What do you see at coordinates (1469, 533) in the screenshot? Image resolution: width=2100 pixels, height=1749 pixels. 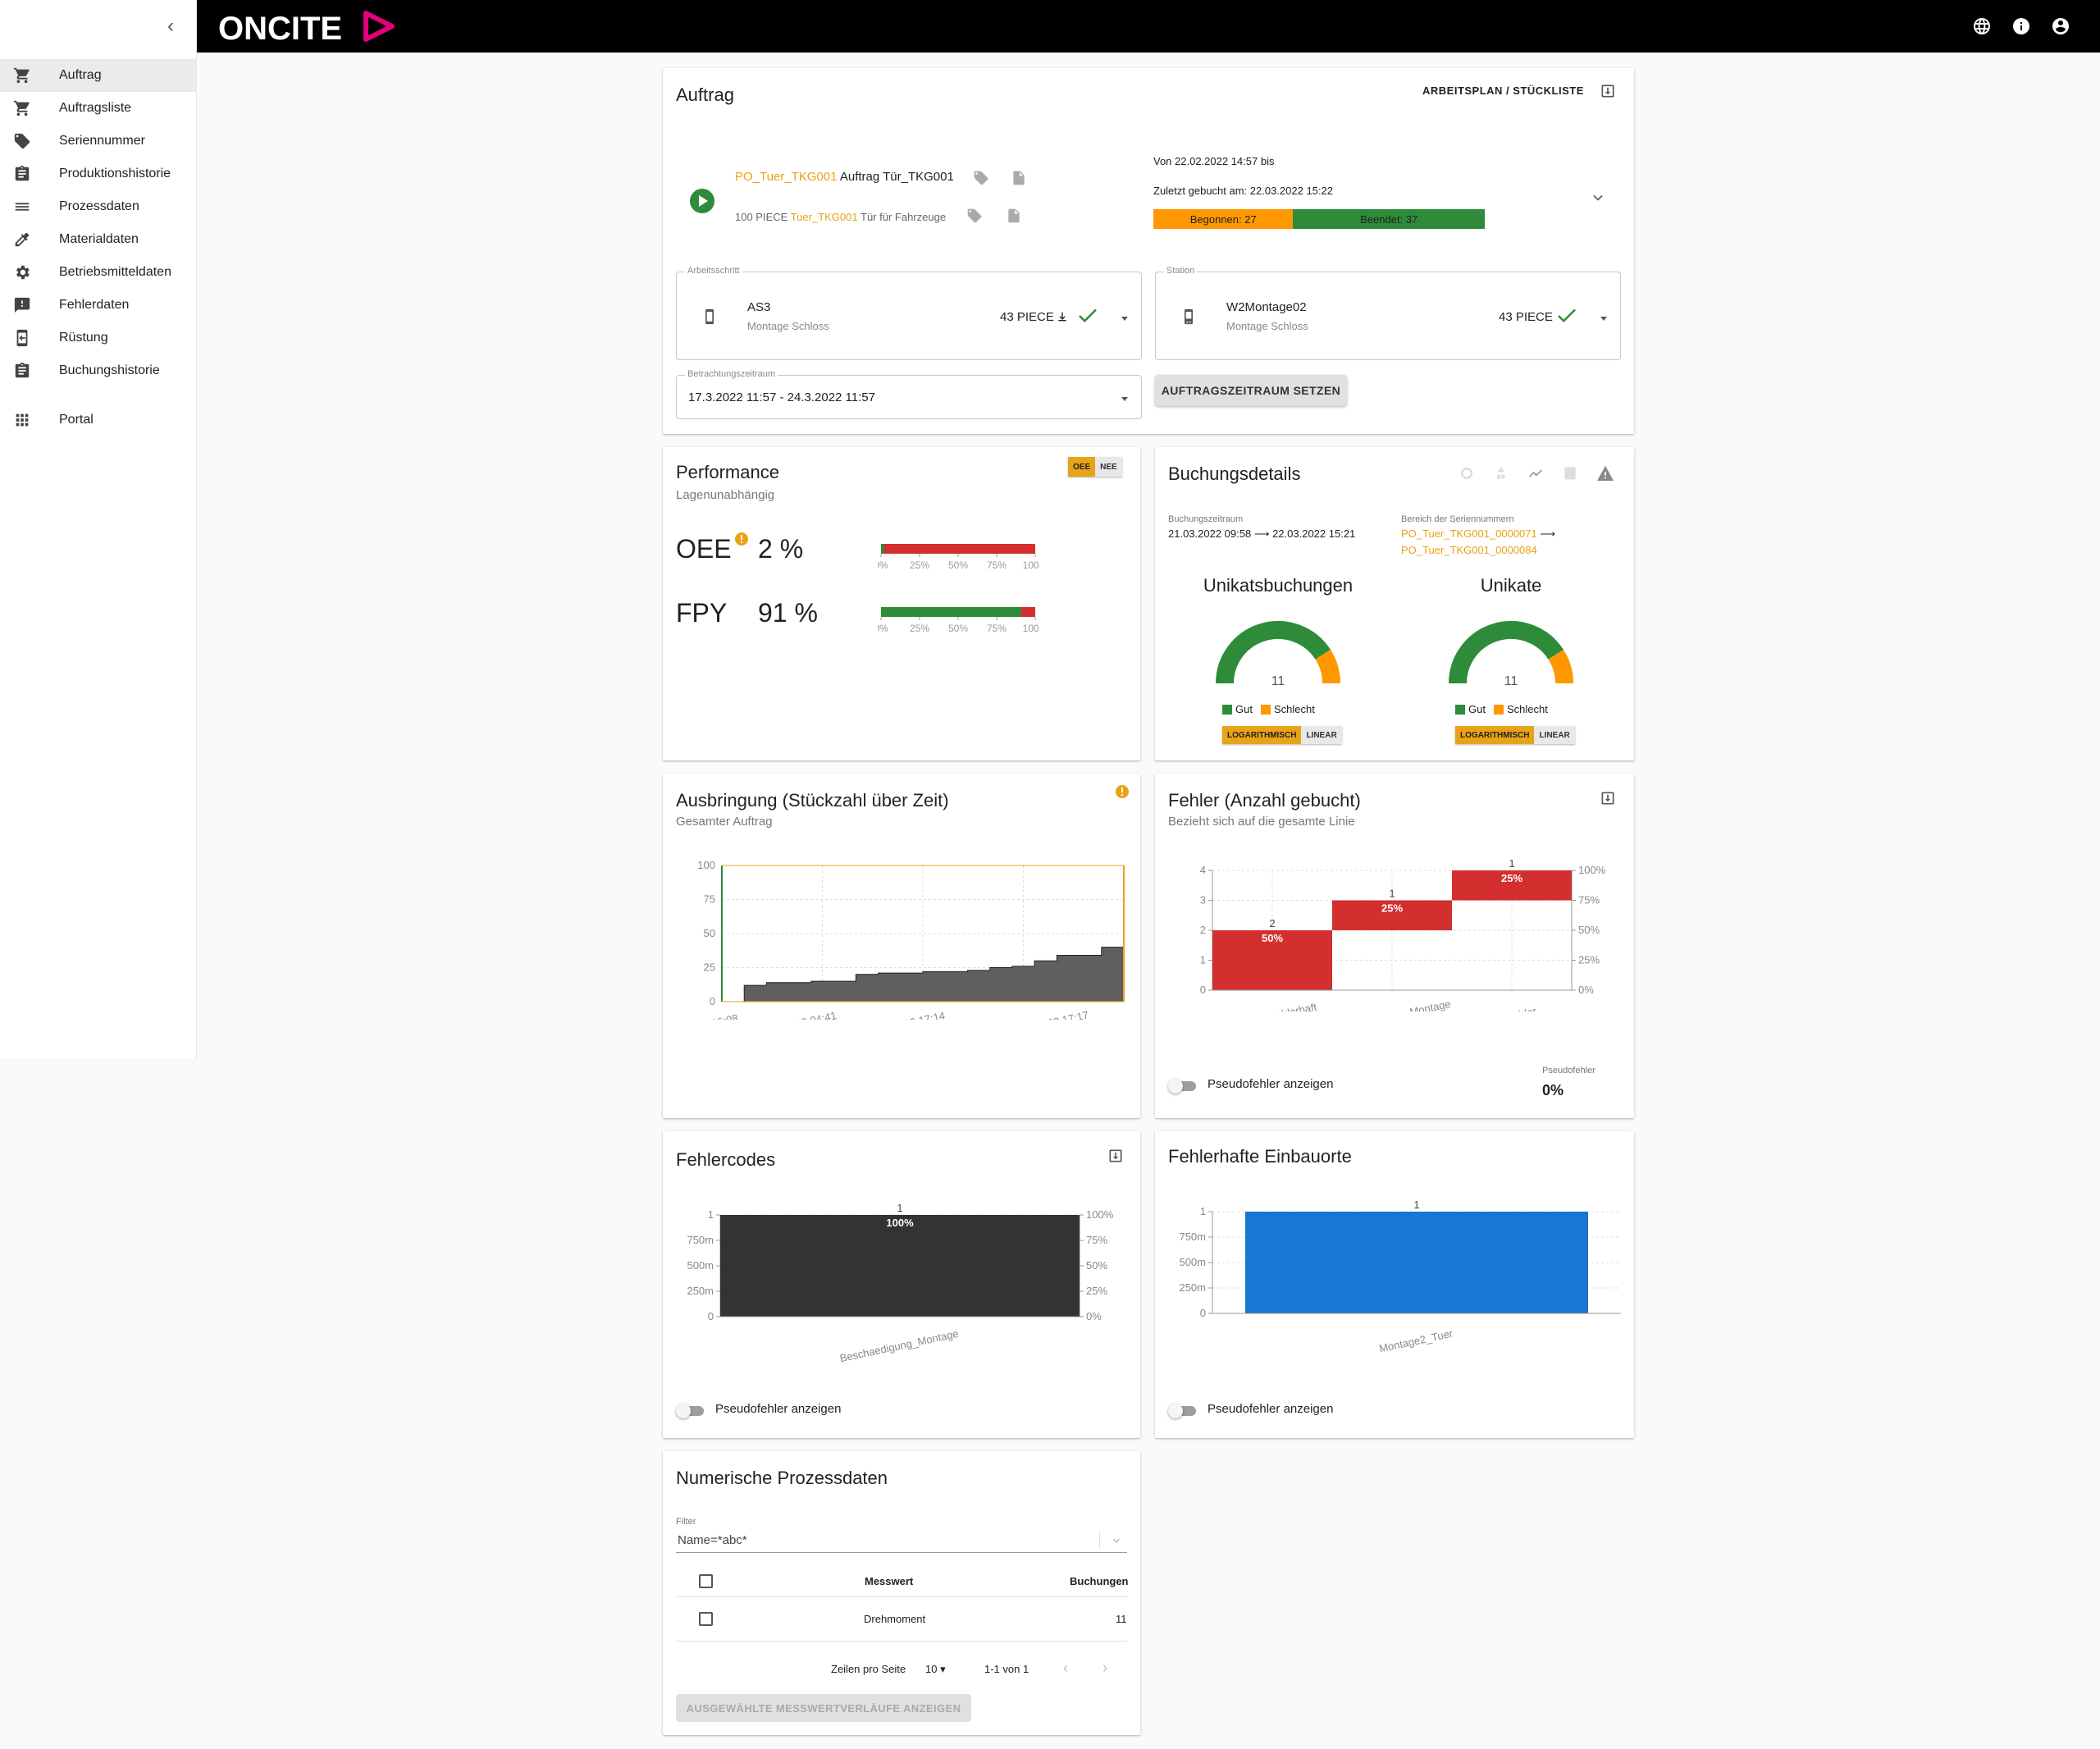 I see `serial-from: PO_Tuer_TKG001_0000071` at bounding box center [1469, 533].